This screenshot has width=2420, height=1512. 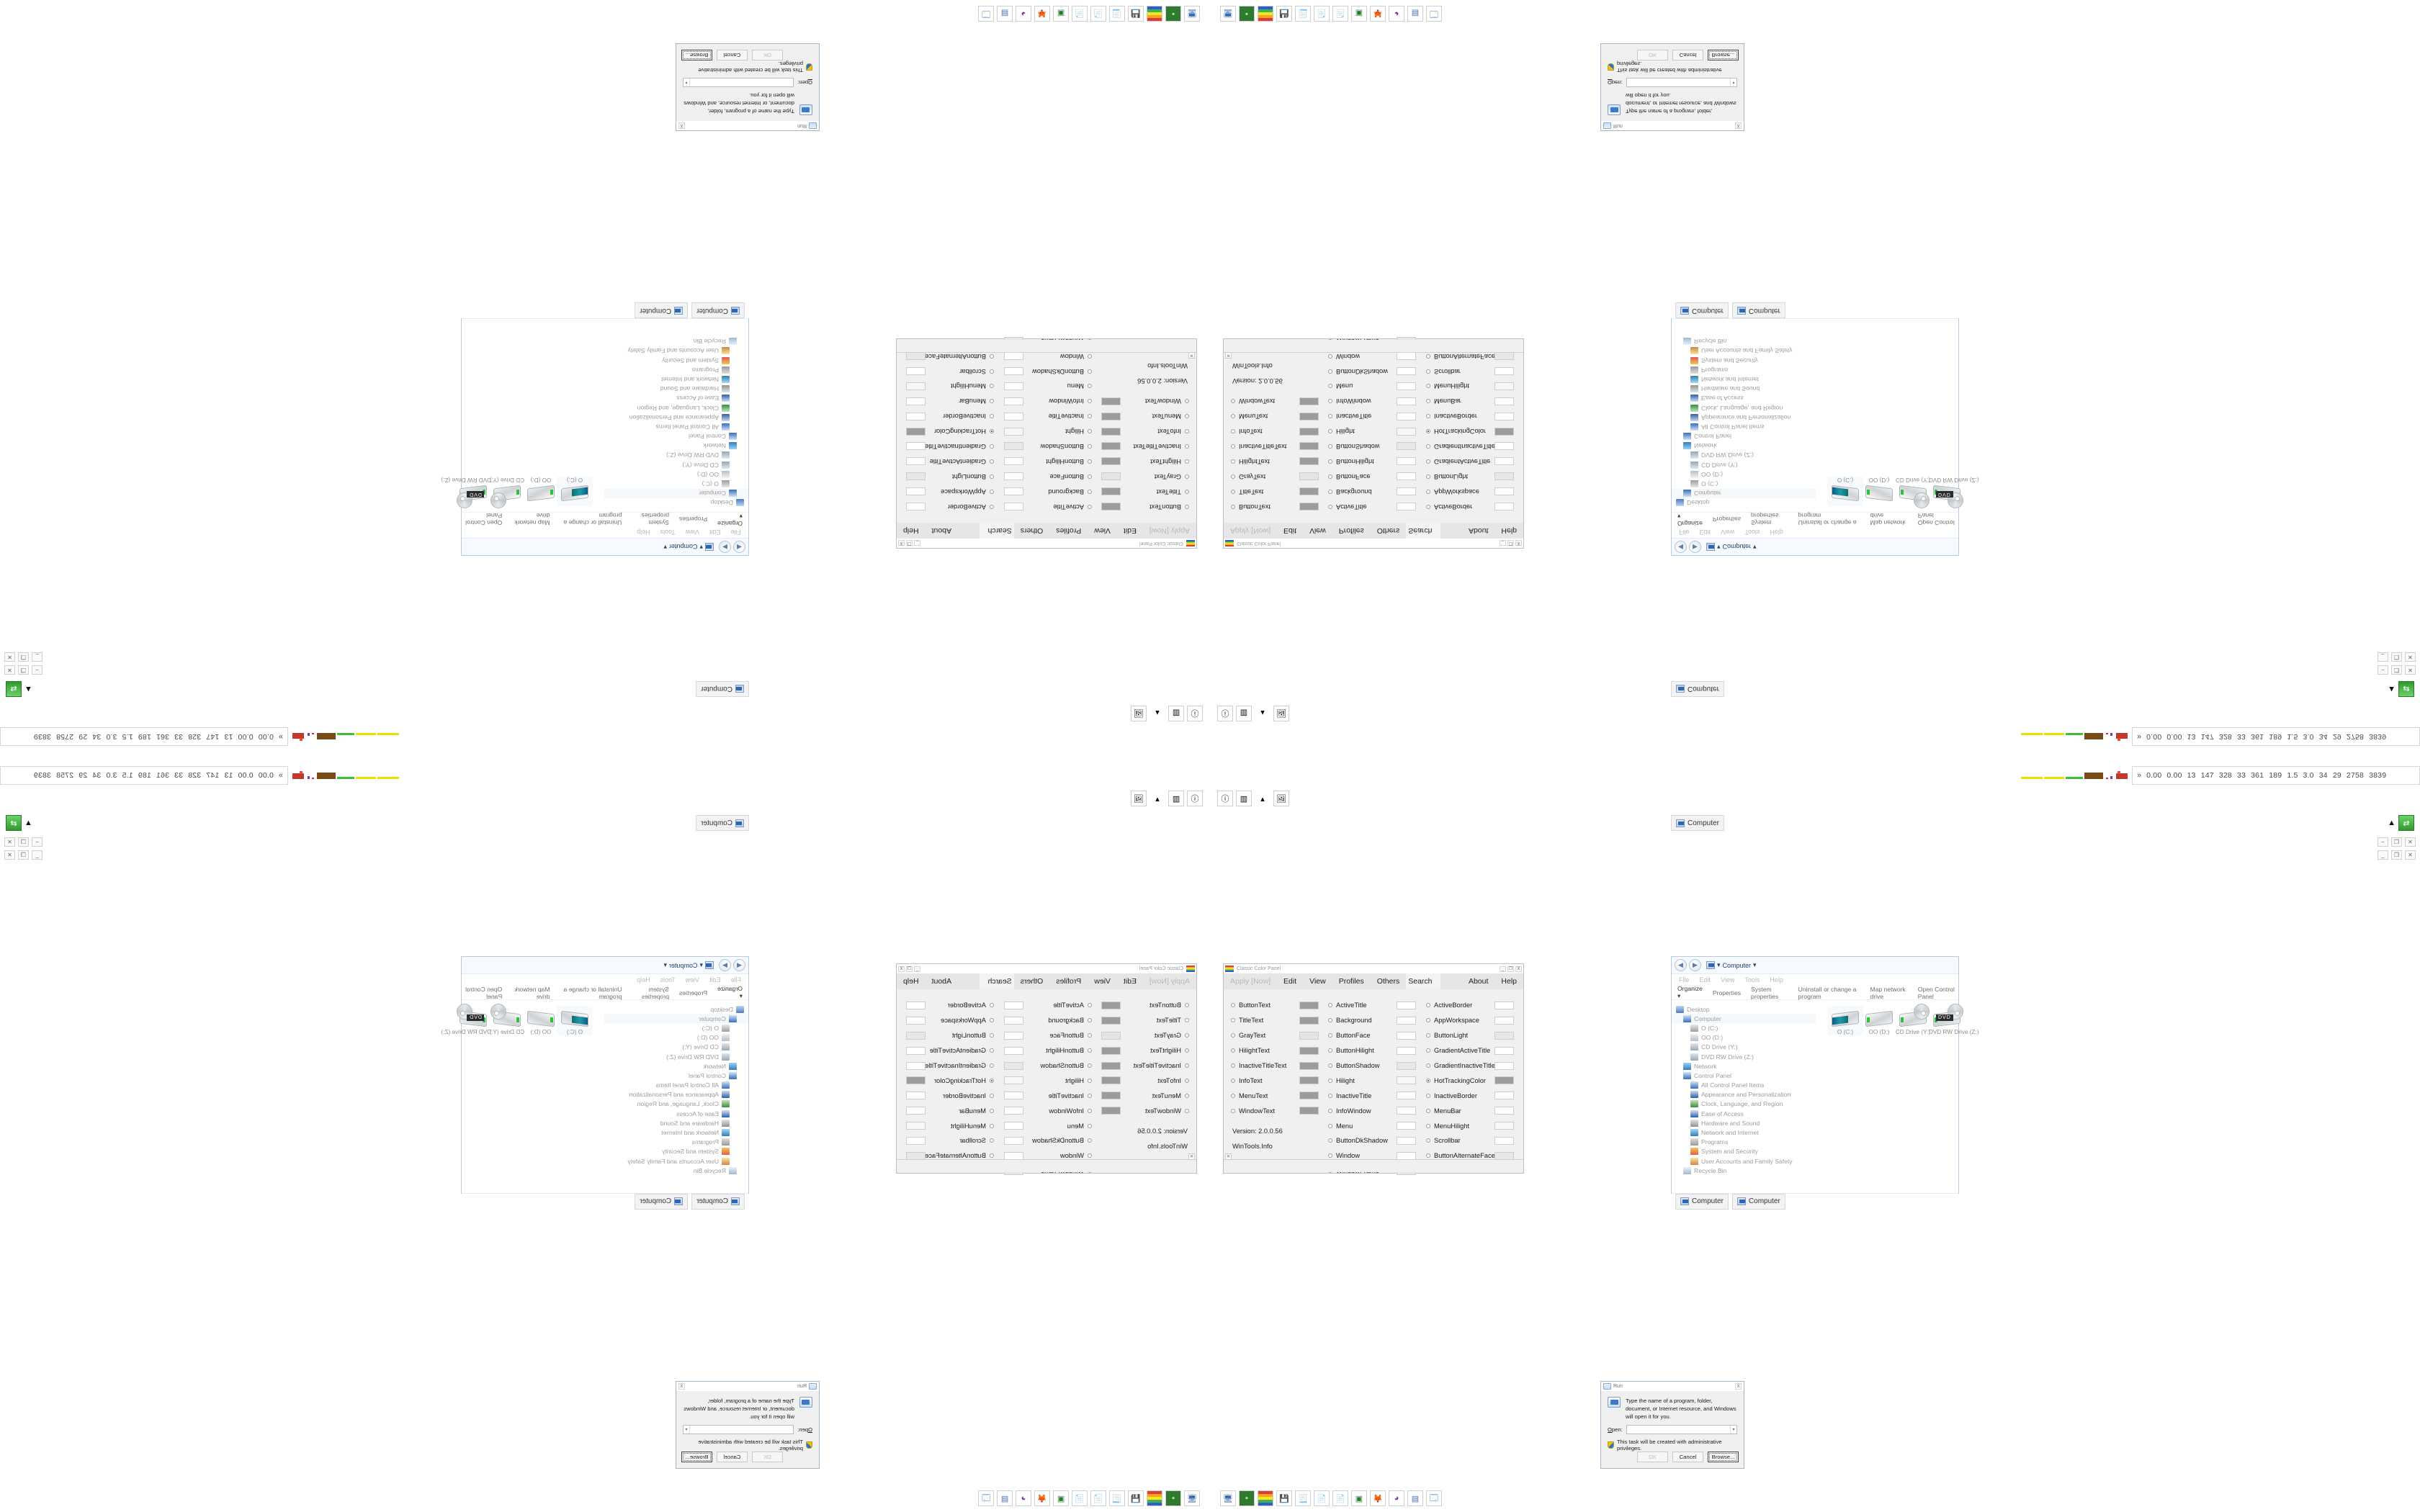 I want to click on nav-tree-item: Network and Internet, so click(x=1744, y=379).